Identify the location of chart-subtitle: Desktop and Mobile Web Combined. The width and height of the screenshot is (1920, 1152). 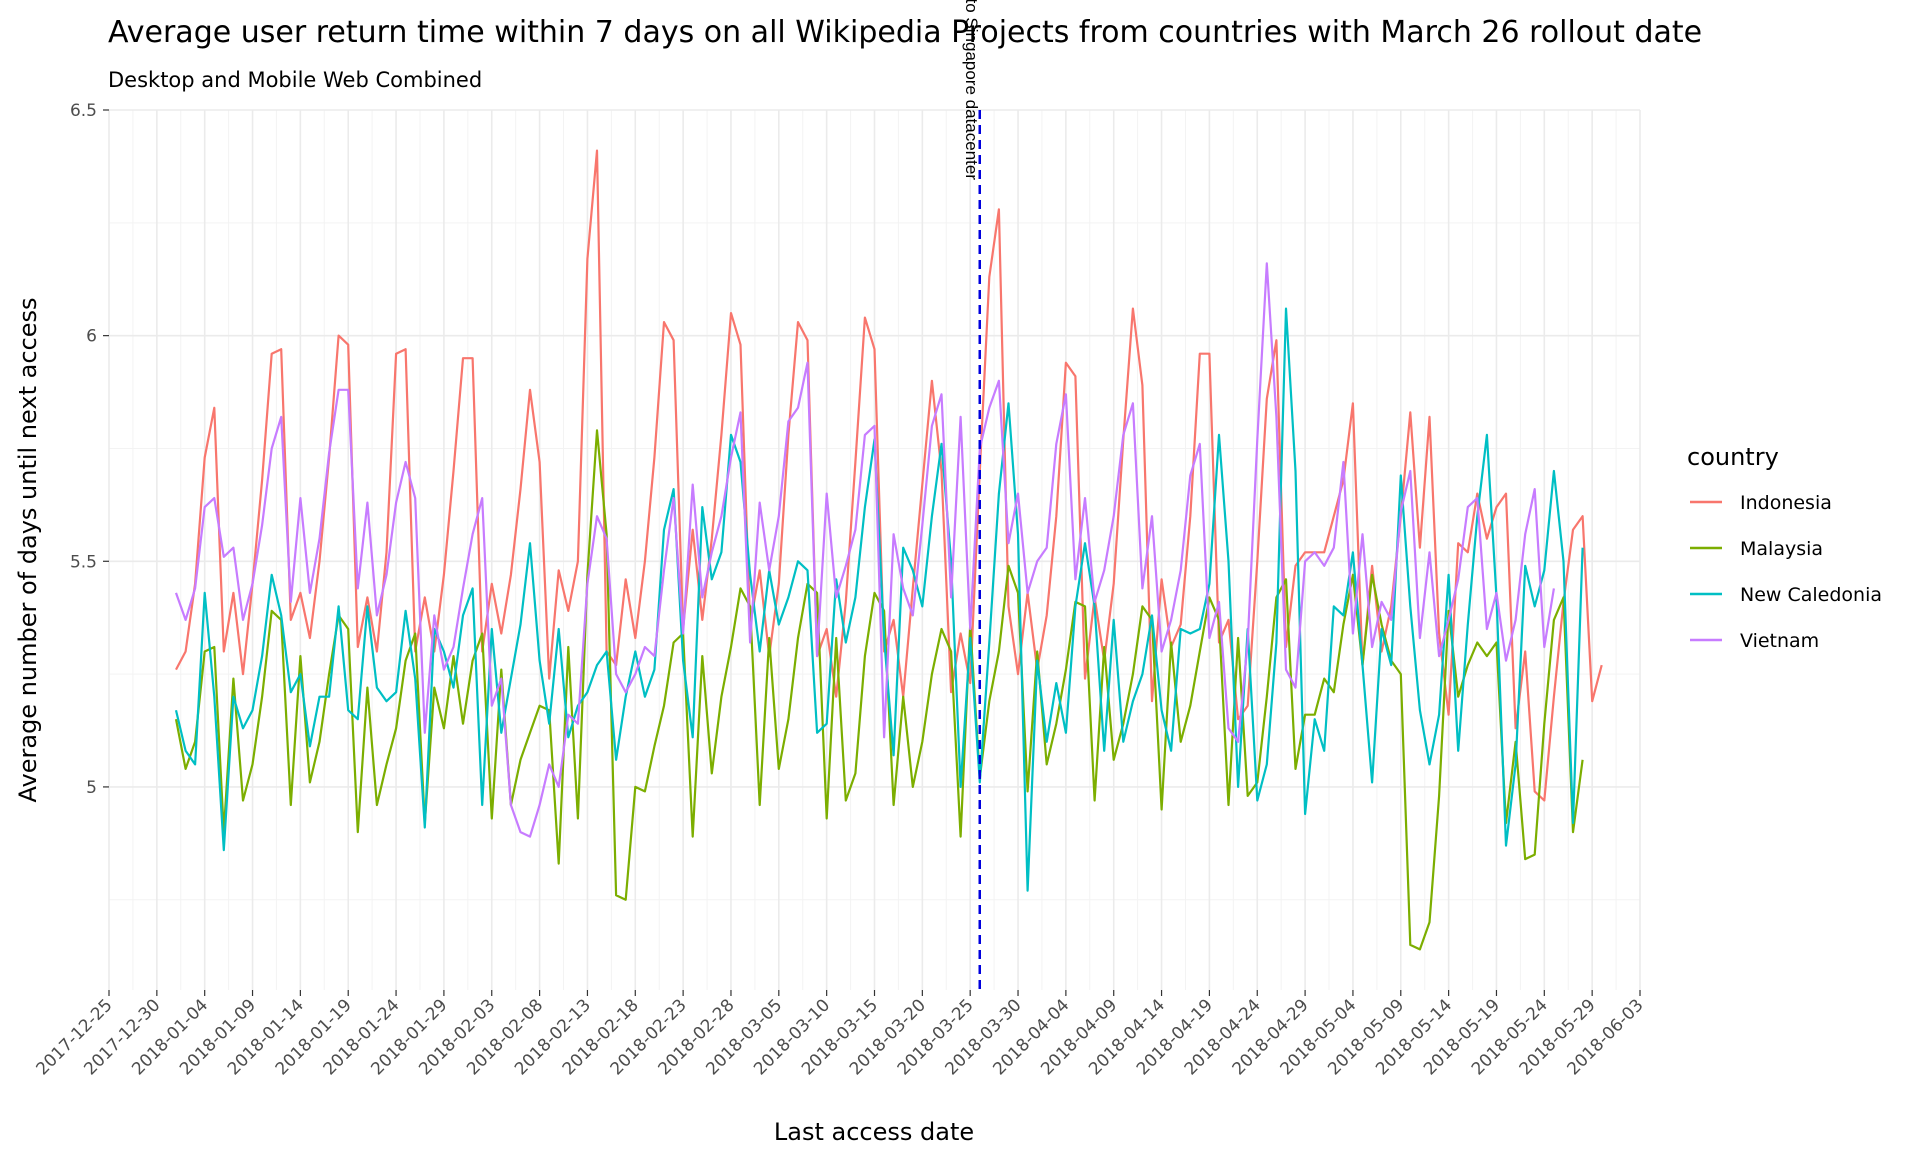
(295, 80).